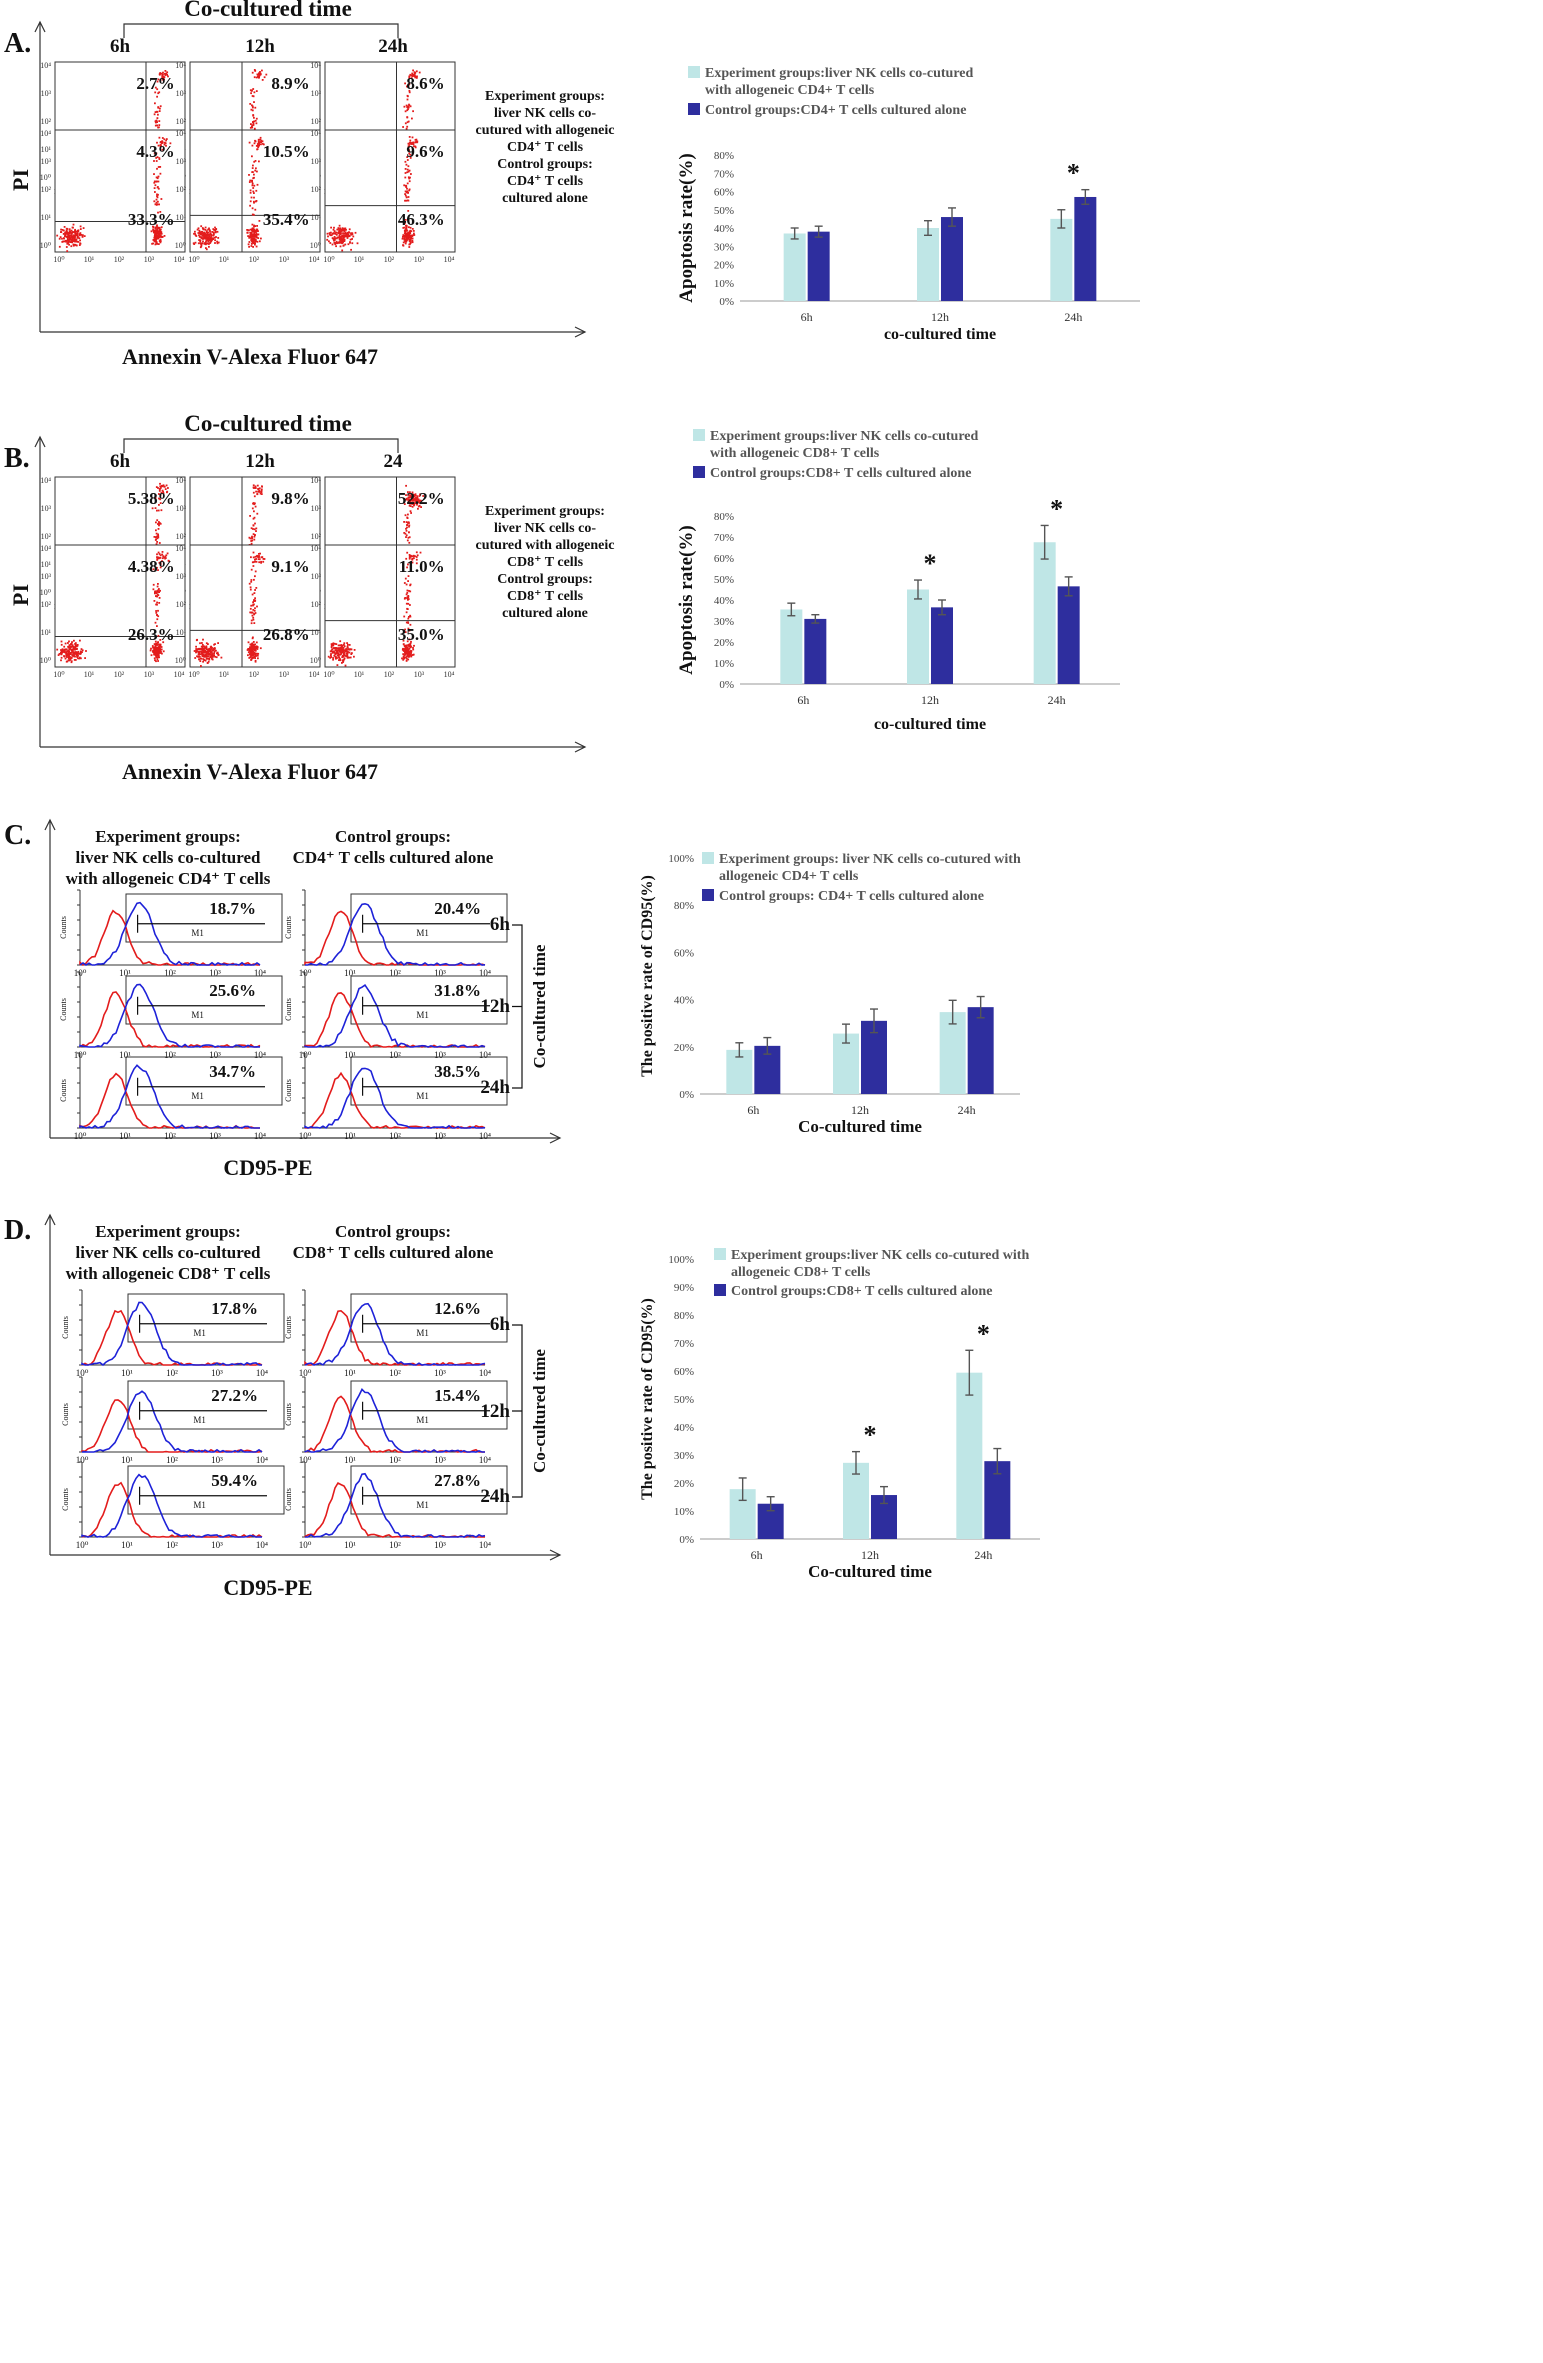  What do you see at coordinates (545, 562) in the screenshot?
I see `row-group-label: CD8⁺ T cells` at bounding box center [545, 562].